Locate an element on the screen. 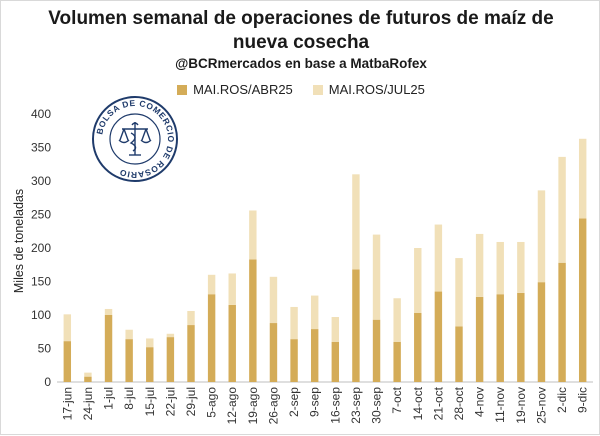  x-tick-label: 12-ago is located at coordinates (232, 406).